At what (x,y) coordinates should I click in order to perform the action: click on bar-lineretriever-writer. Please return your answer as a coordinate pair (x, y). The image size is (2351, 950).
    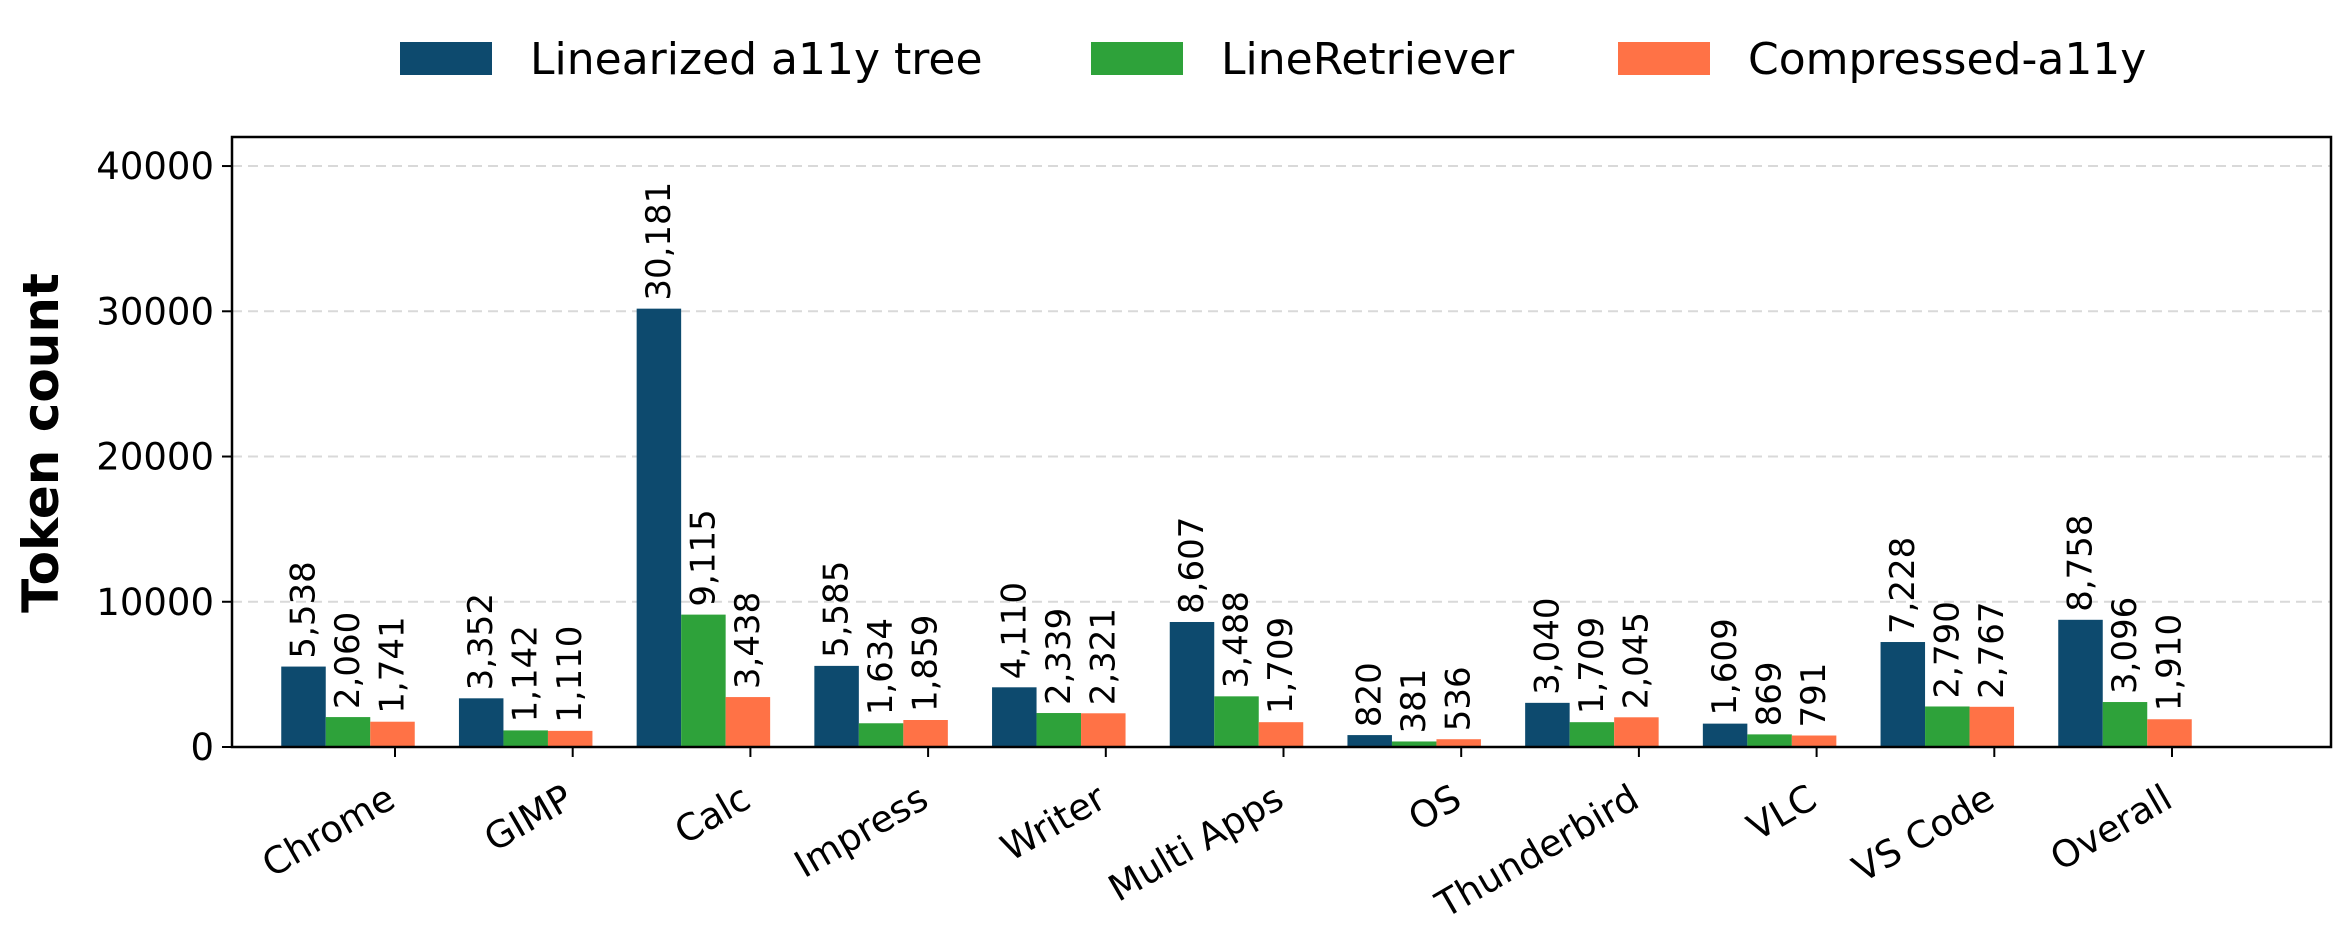
    Looking at the image, I should click on (1059, 730).